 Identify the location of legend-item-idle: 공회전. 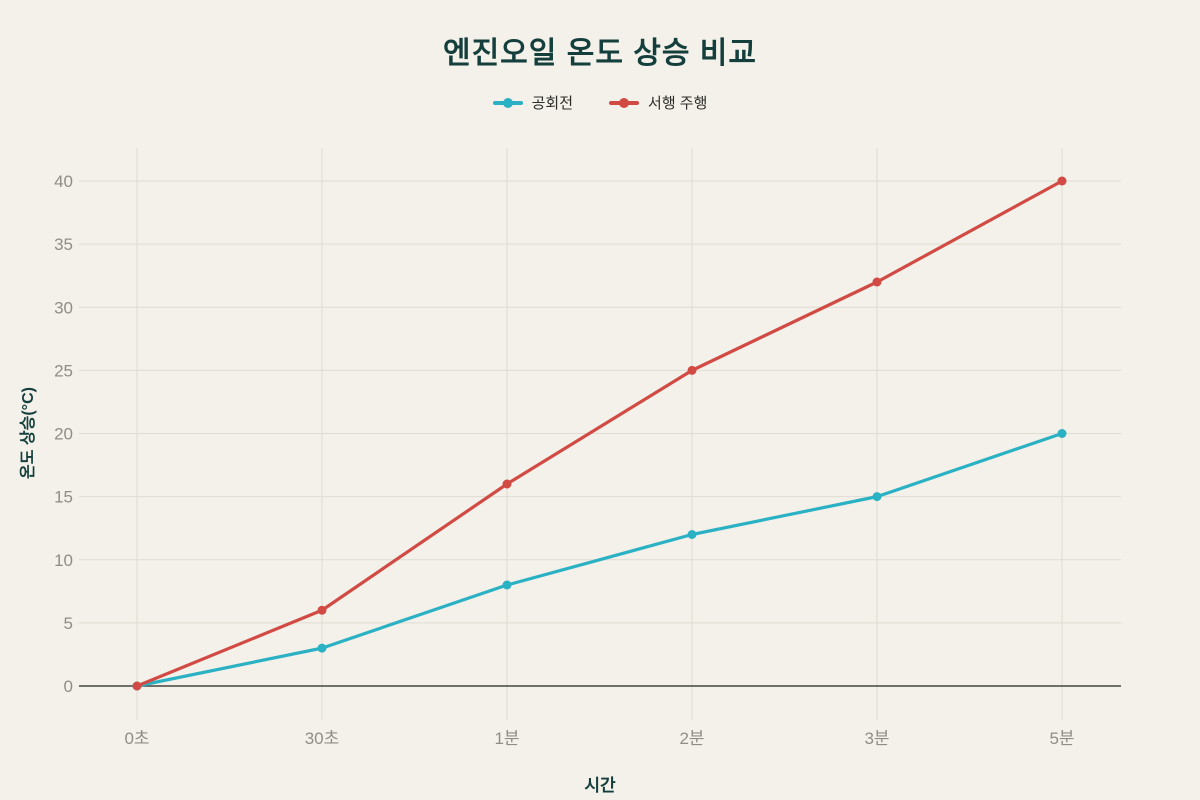
(533, 102).